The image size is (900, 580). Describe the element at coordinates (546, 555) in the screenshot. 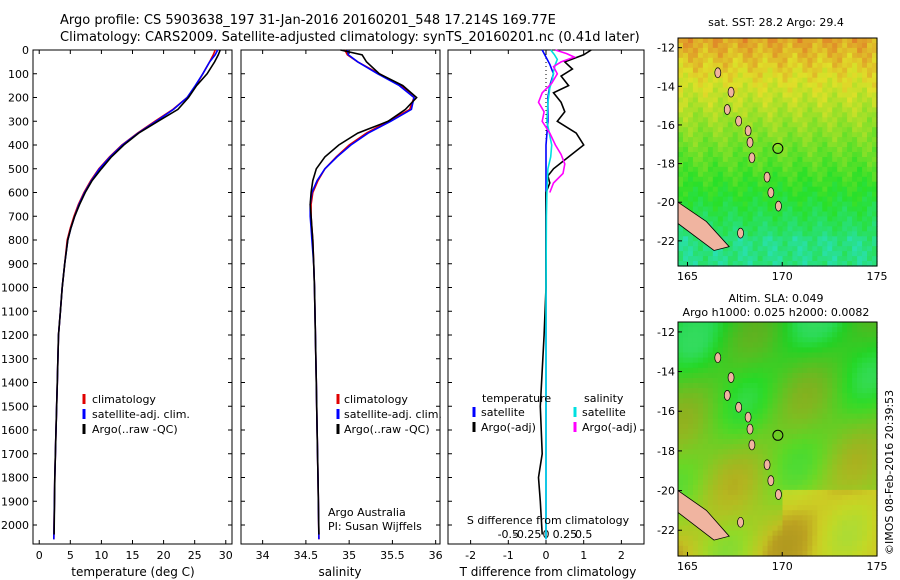

I see `x-tick-label: 0` at that location.